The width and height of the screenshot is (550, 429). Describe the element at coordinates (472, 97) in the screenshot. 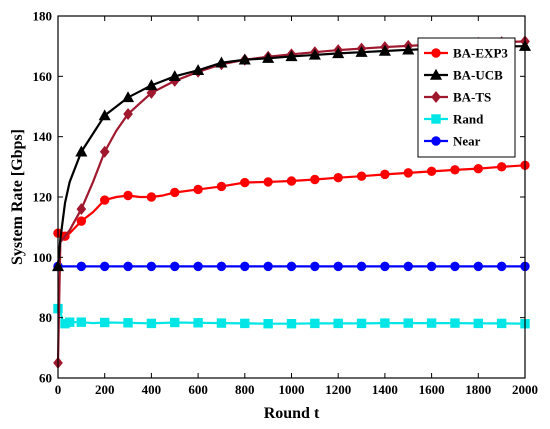

I see `legend-label: BA-TS` at that location.